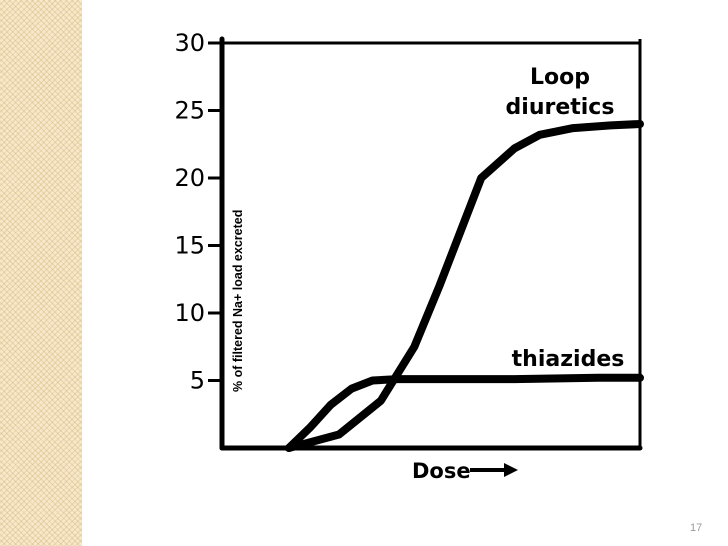  What do you see at coordinates (189, 111) in the screenshot?
I see `y-tick-label: 25` at bounding box center [189, 111].